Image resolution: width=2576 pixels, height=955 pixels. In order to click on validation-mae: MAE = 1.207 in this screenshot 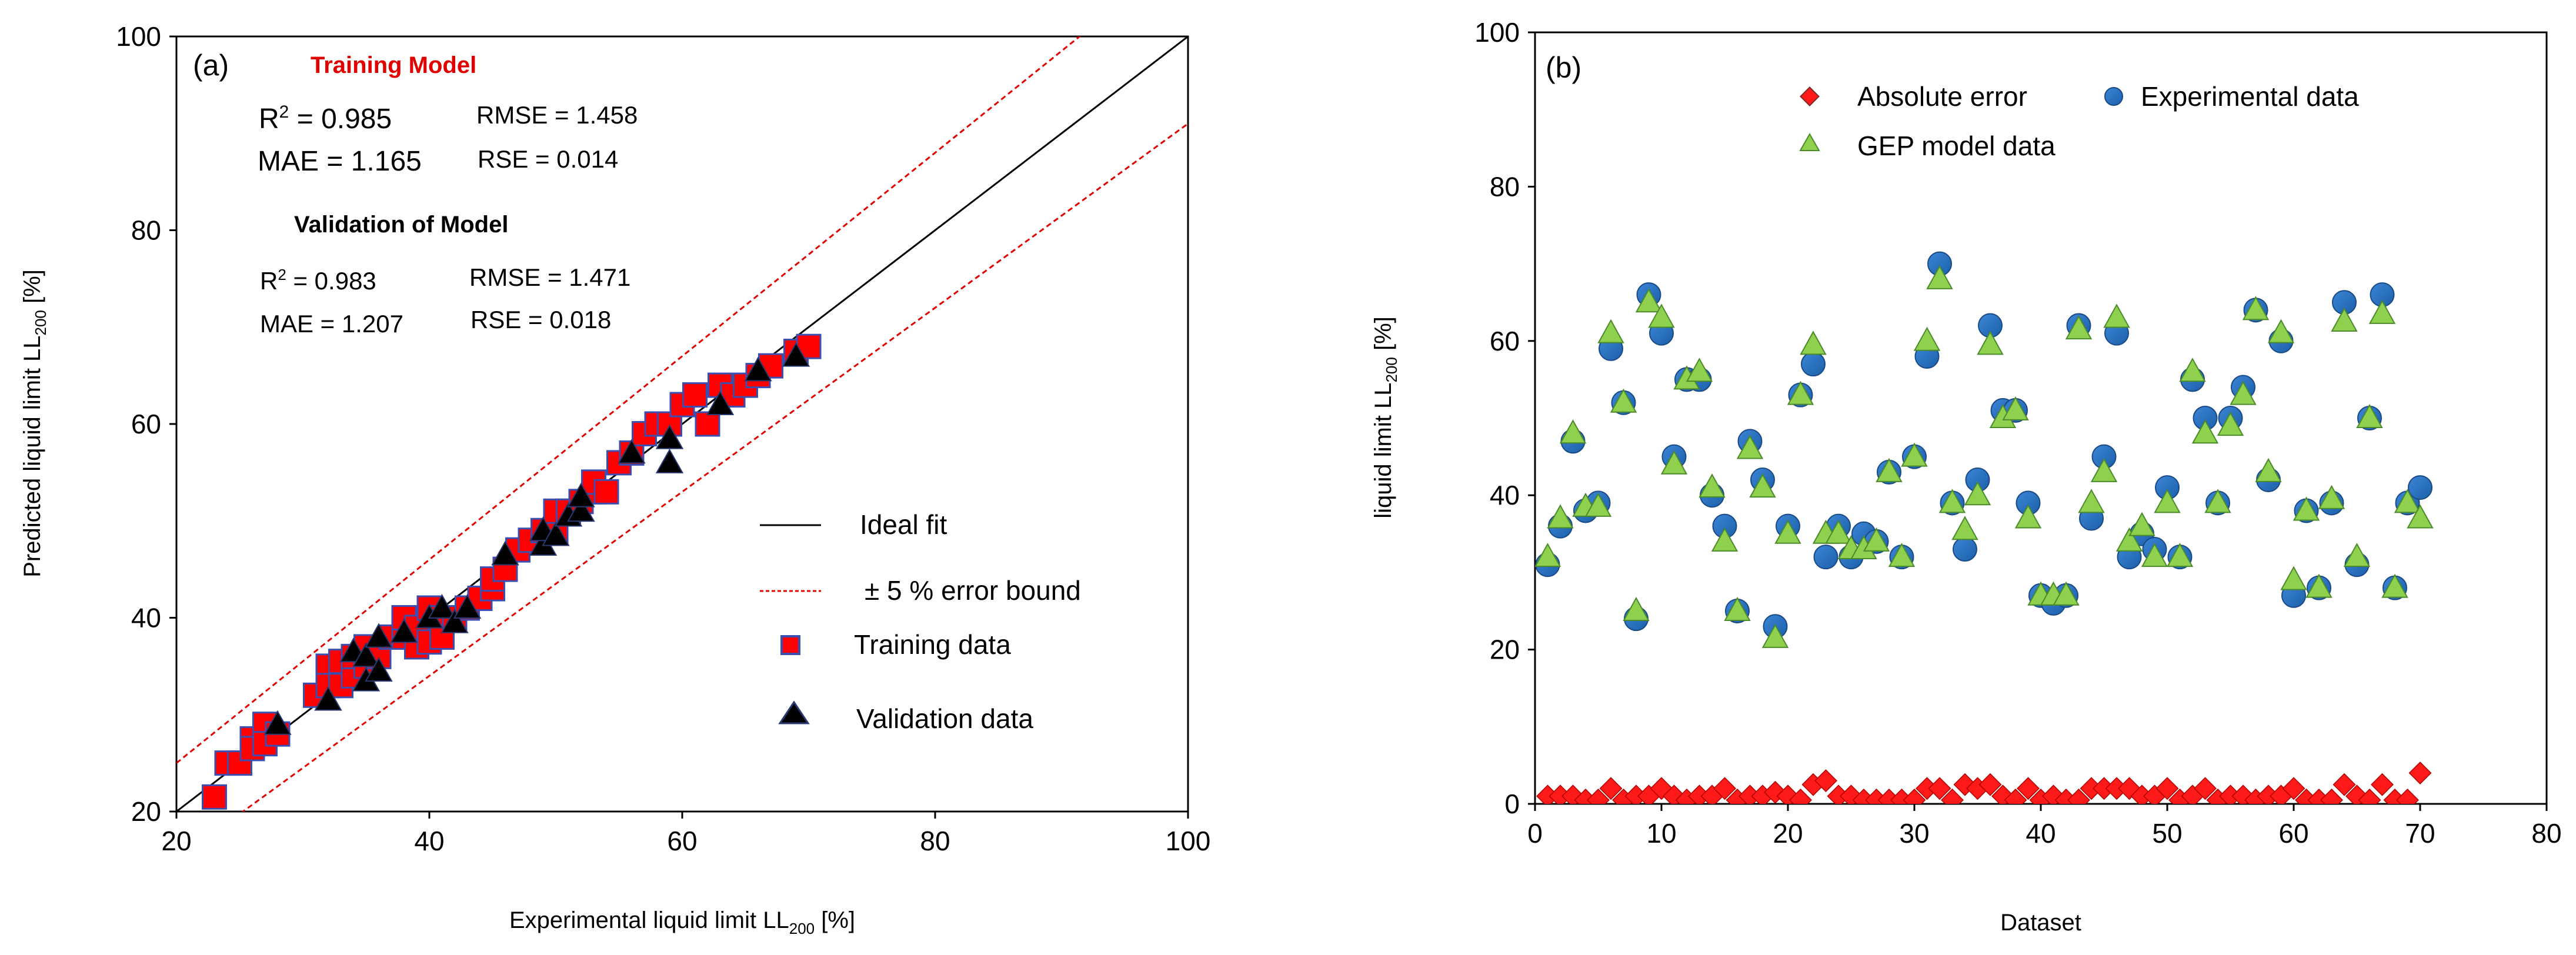, I will do `click(331, 324)`.